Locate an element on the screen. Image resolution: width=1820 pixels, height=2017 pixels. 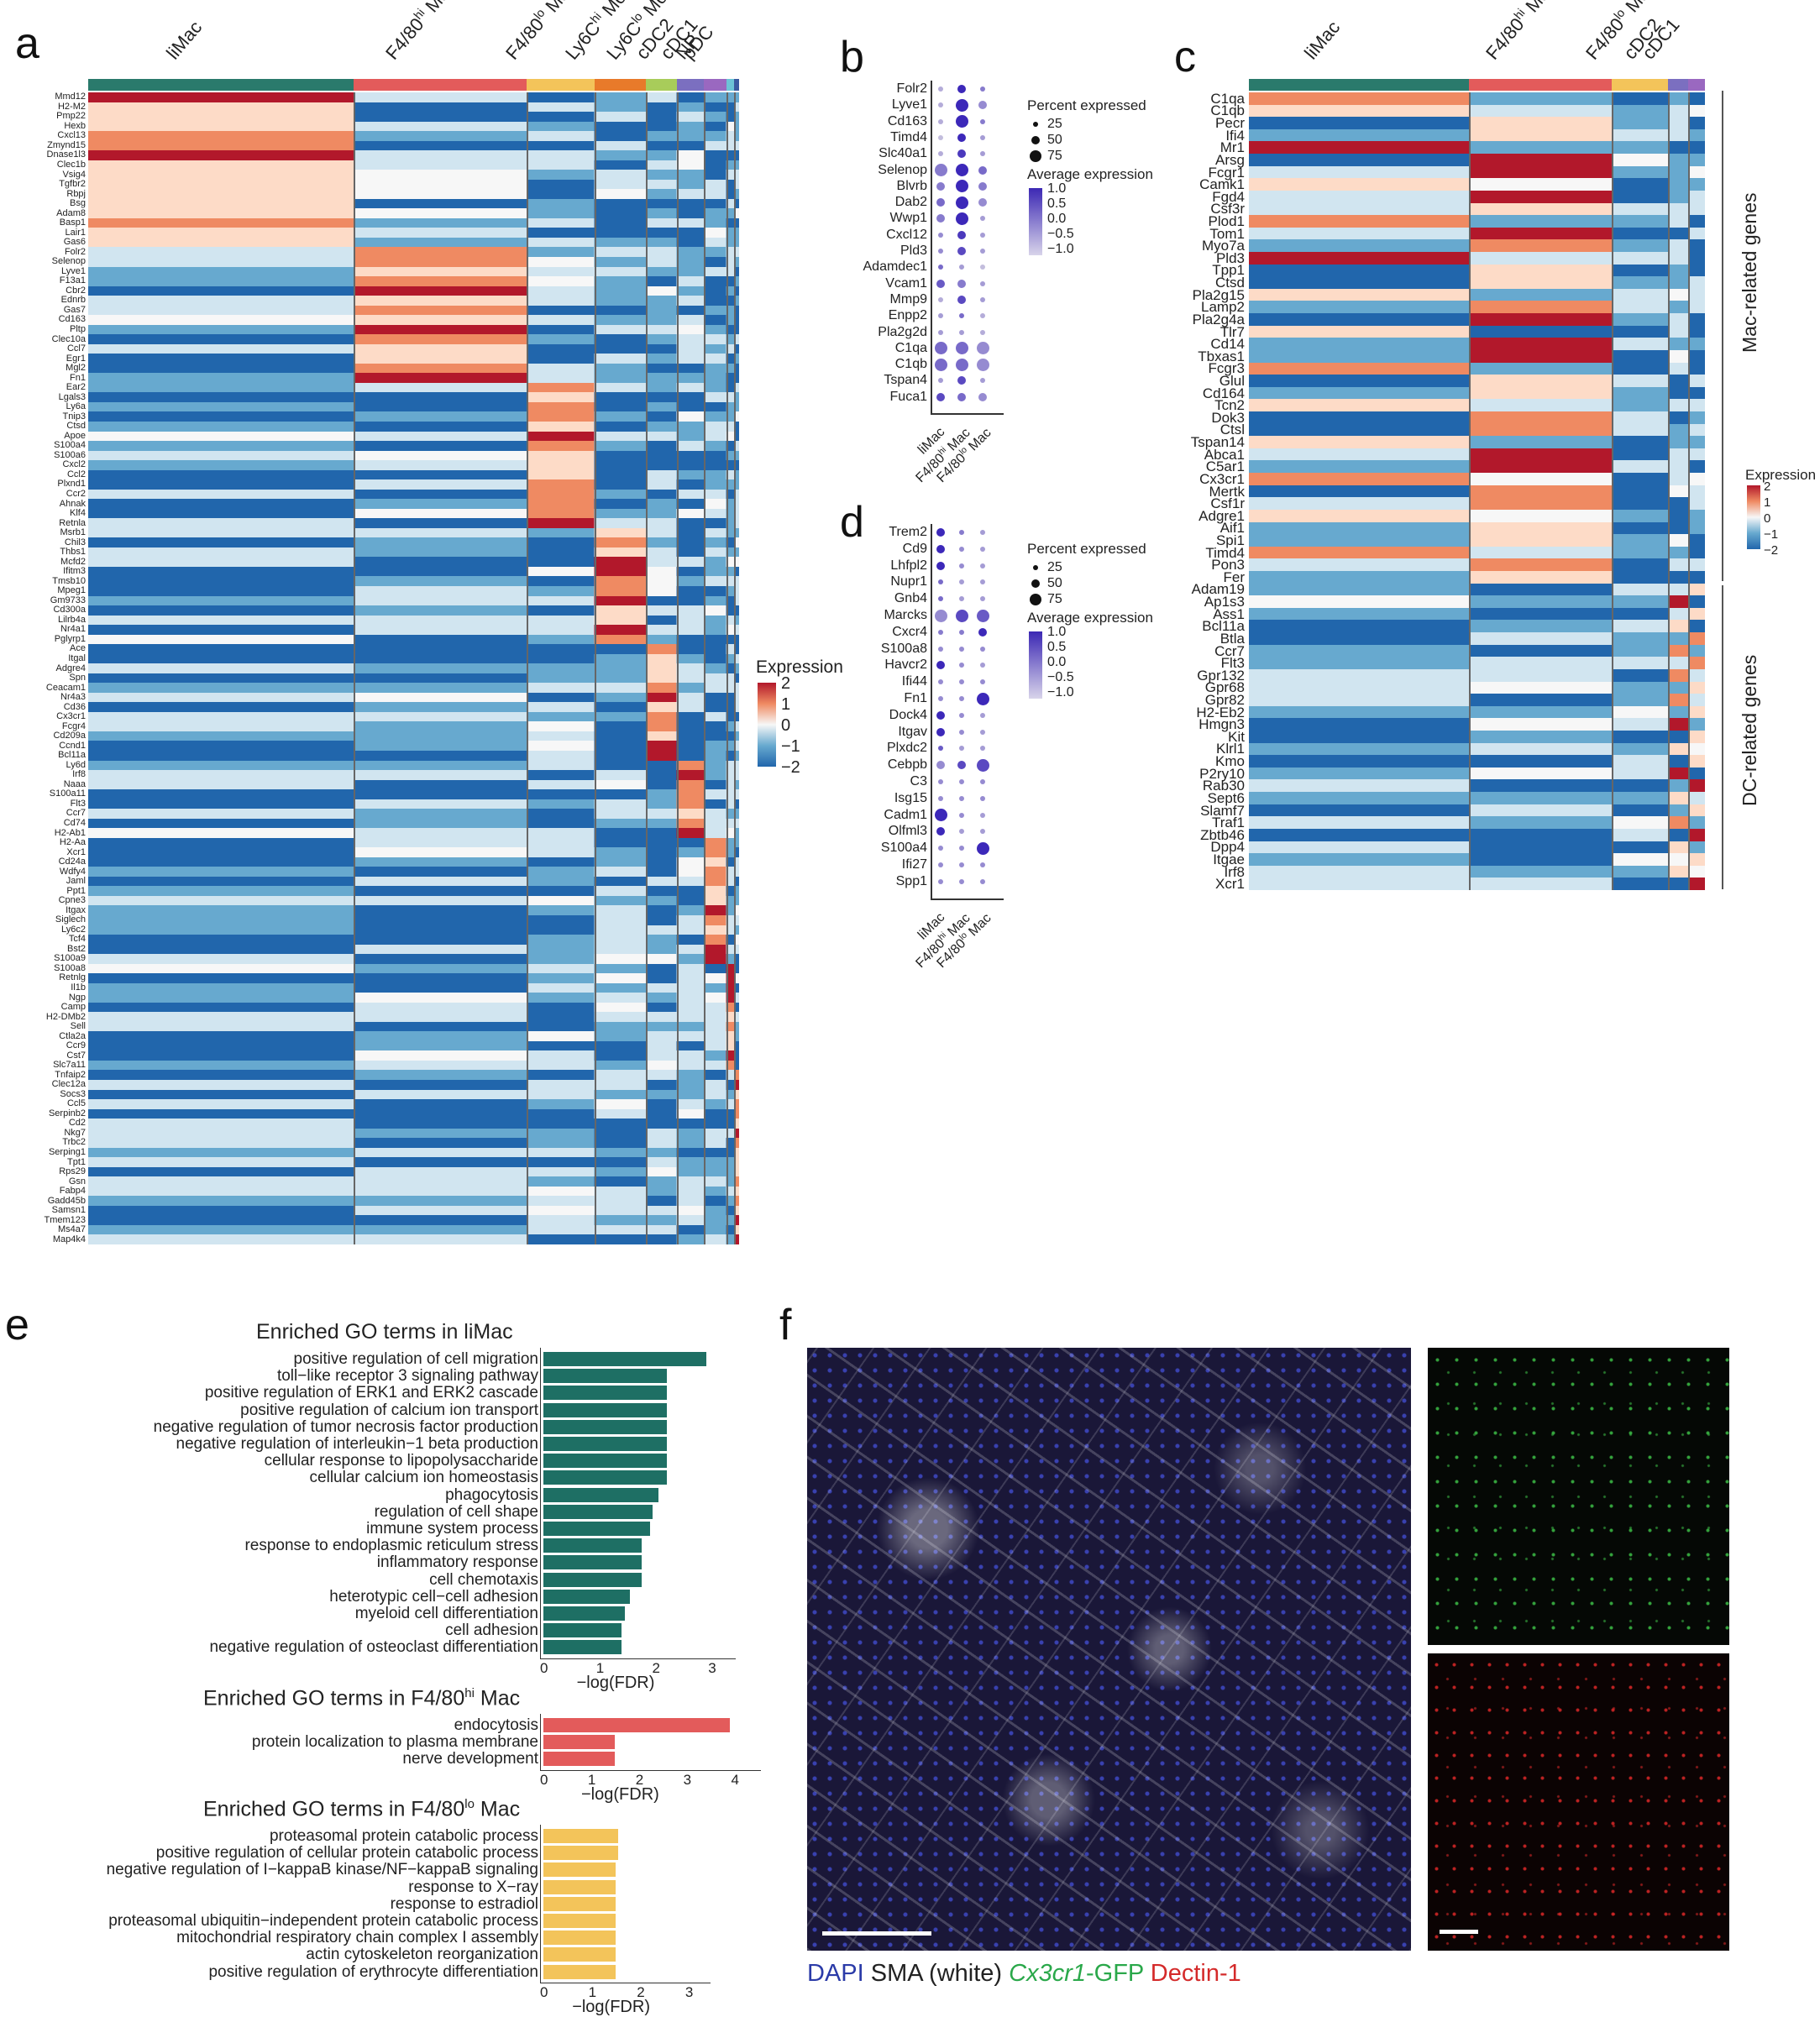
go-term-label: cellular calcium ion homeostasis is located at coordinates (423, 1478).